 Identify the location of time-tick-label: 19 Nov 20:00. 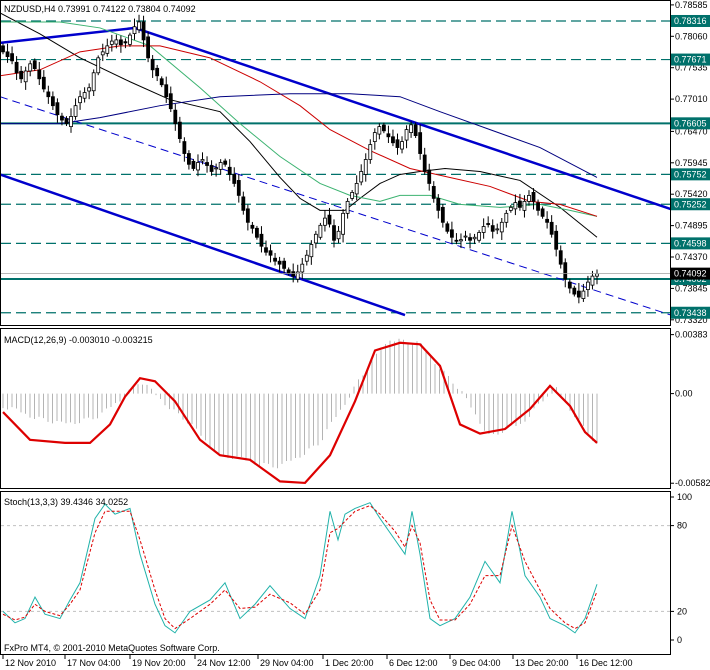
(159, 663).